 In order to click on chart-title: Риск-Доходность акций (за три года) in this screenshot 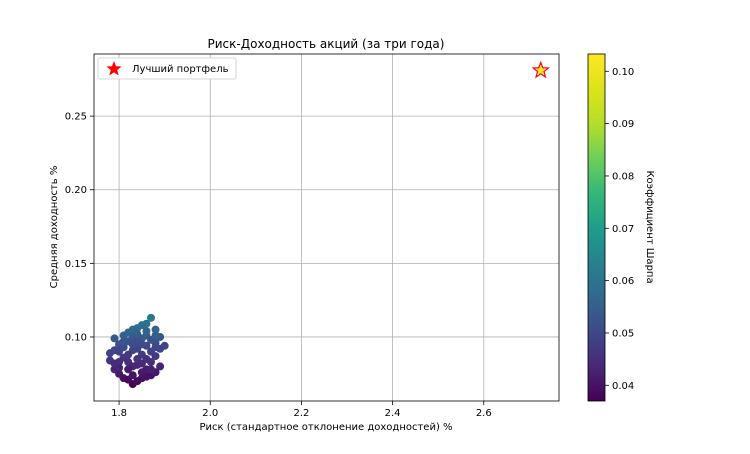, I will do `click(326, 44)`.